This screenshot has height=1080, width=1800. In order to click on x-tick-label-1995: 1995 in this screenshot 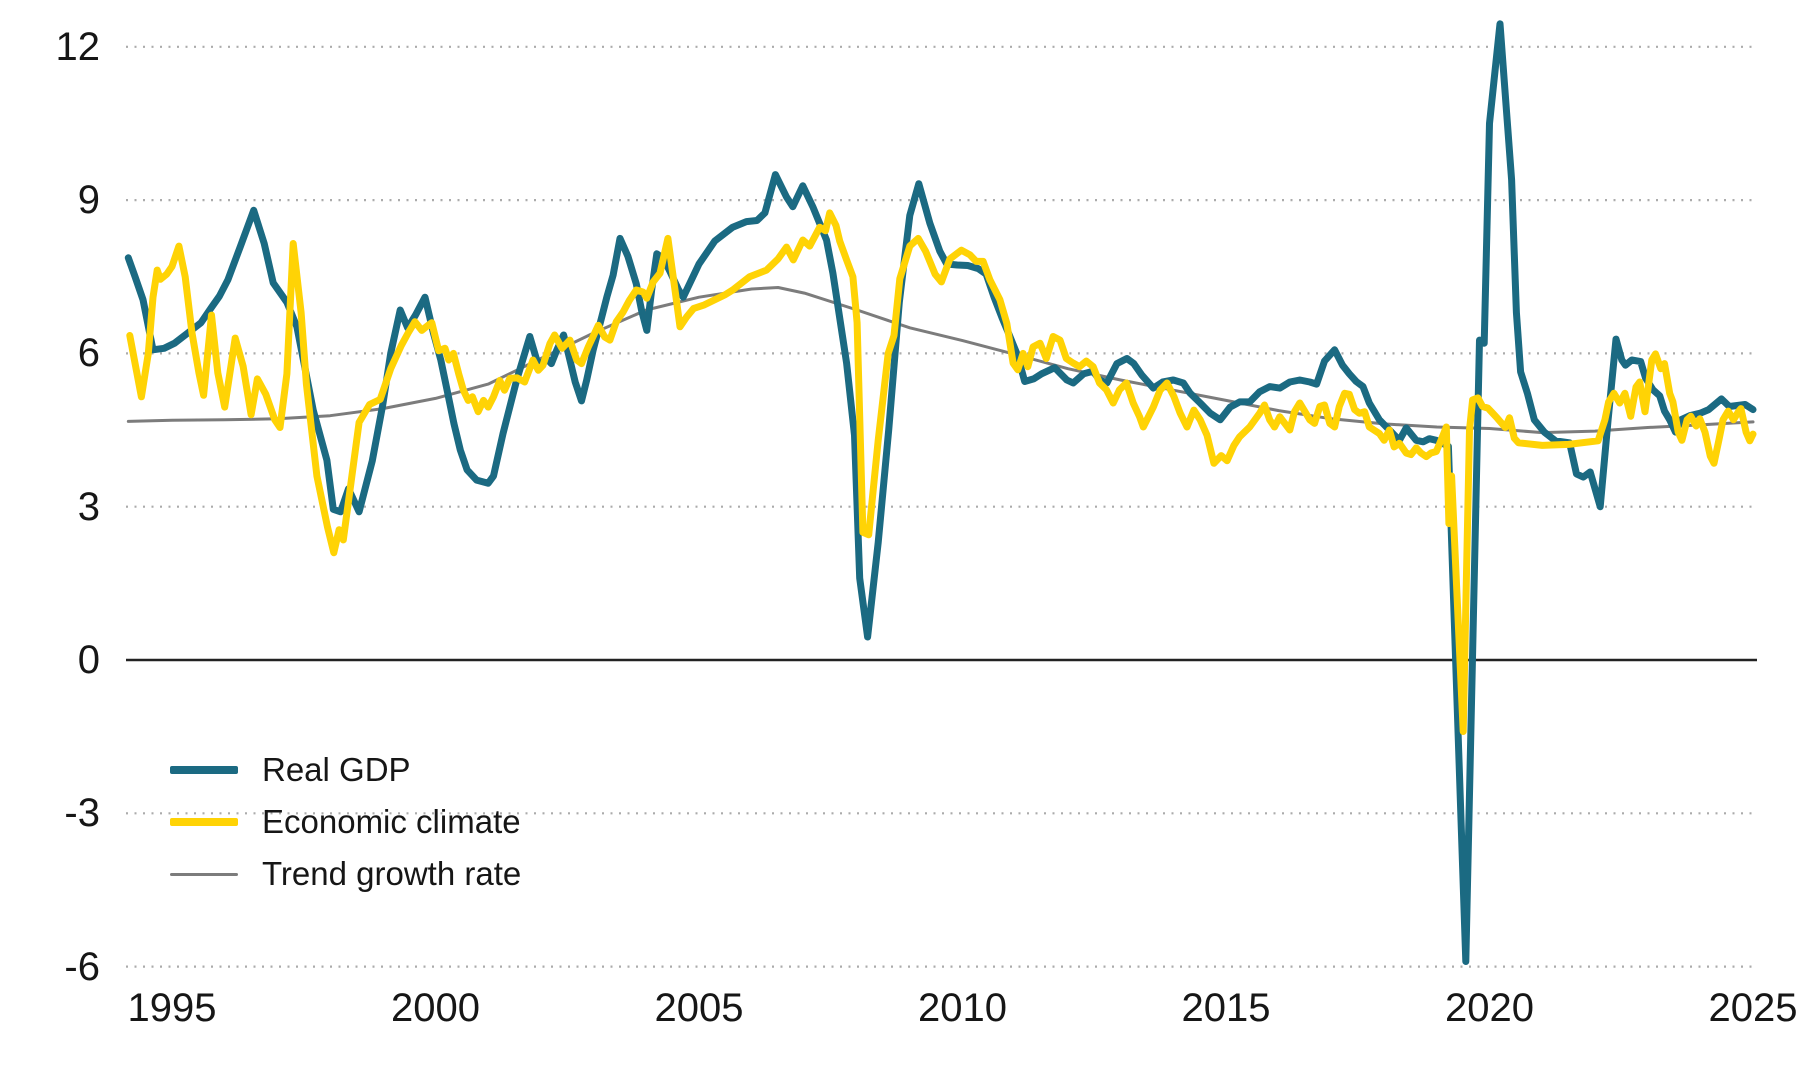, I will do `click(172, 1008)`.